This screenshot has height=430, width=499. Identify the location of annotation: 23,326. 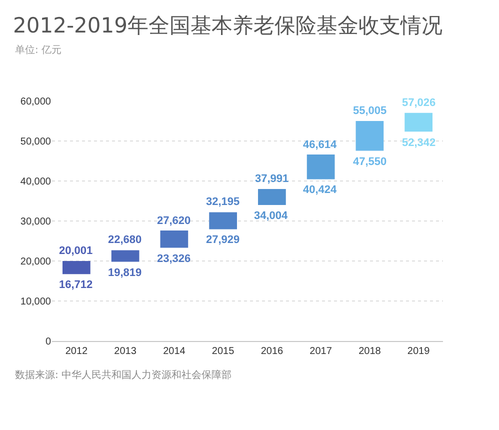
(174, 259).